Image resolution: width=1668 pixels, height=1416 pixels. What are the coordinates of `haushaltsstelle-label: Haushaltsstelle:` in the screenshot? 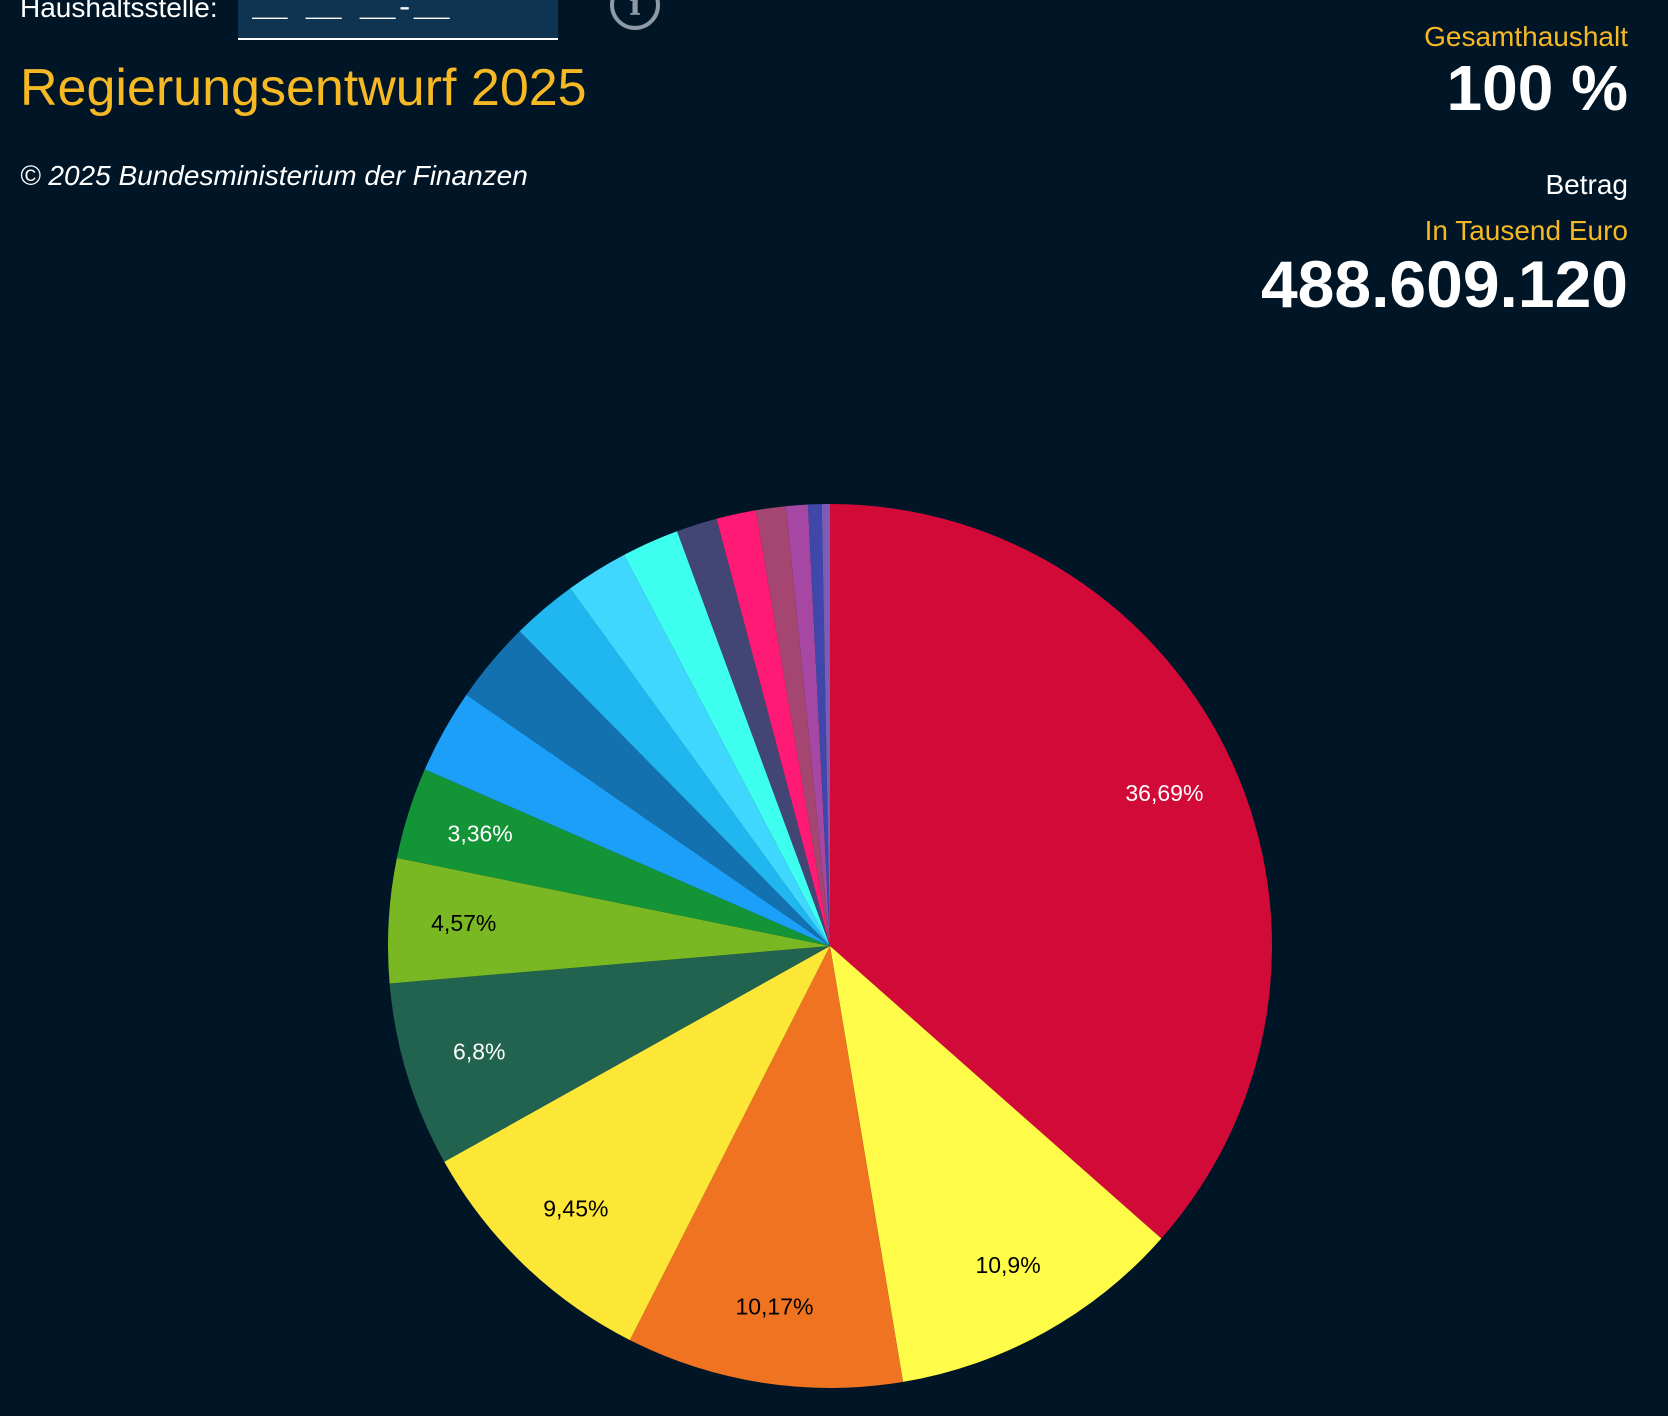 It's located at (119, 11).